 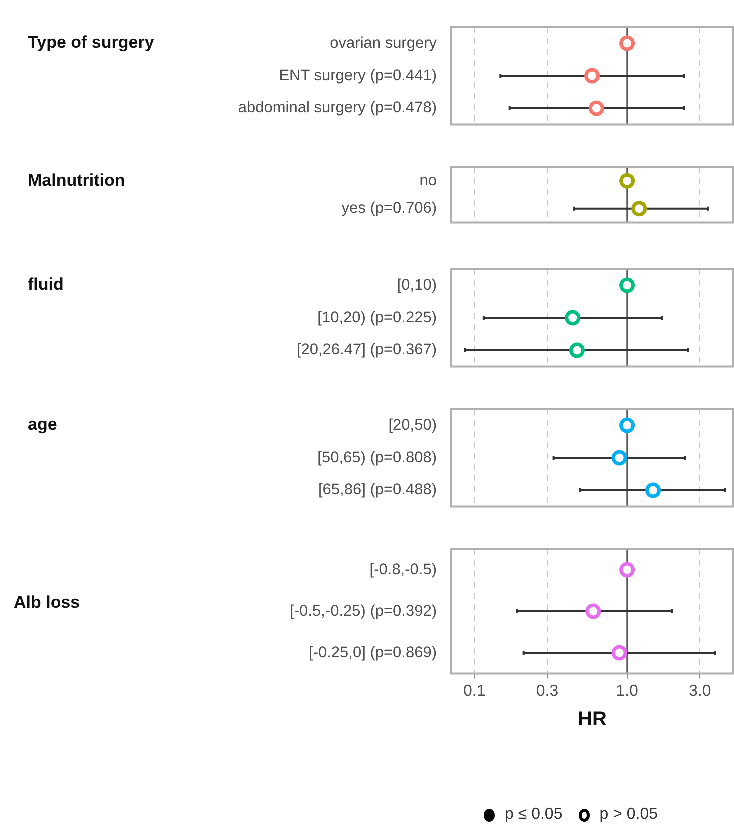 What do you see at coordinates (475, 691) in the screenshot?
I see `x-tick-label: 0.1` at bounding box center [475, 691].